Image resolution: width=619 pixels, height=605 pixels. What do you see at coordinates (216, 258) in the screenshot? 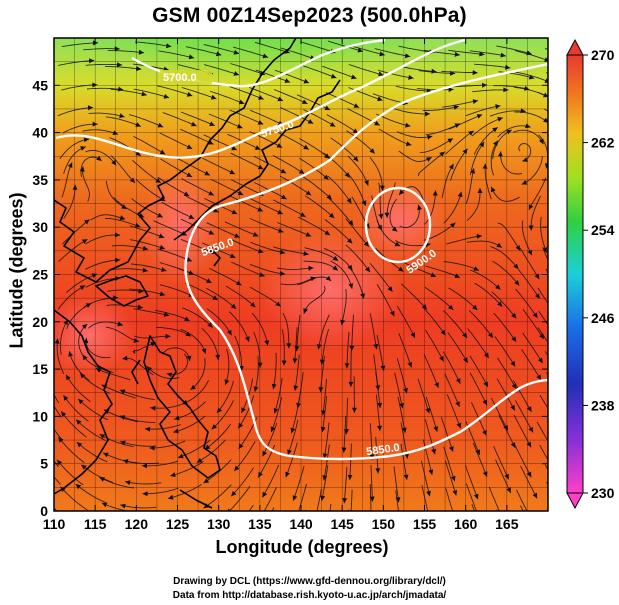
I see `coastline-ryukyu` at bounding box center [216, 258].